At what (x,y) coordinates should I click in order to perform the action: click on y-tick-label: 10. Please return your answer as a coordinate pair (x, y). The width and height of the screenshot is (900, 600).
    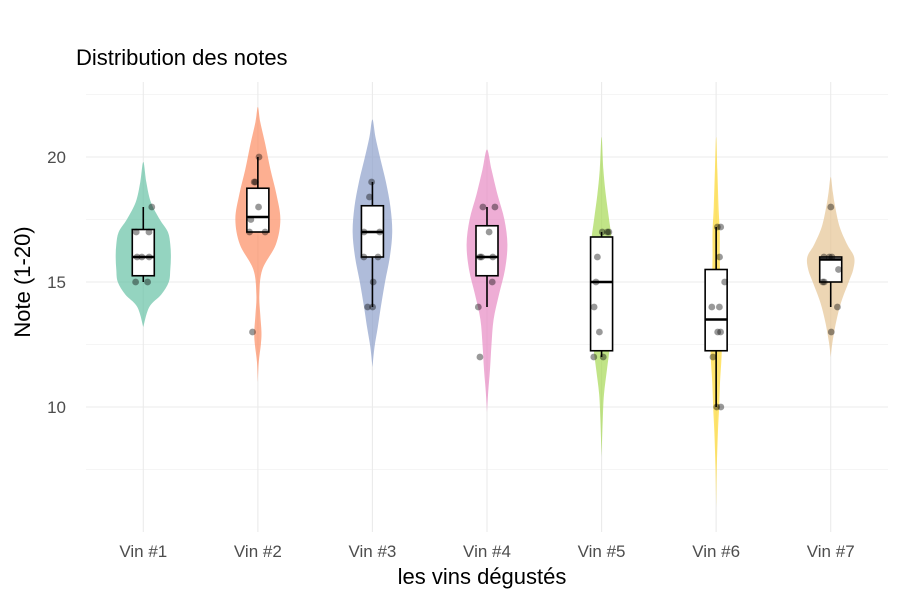
    Looking at the image, I should click on (56, 407).